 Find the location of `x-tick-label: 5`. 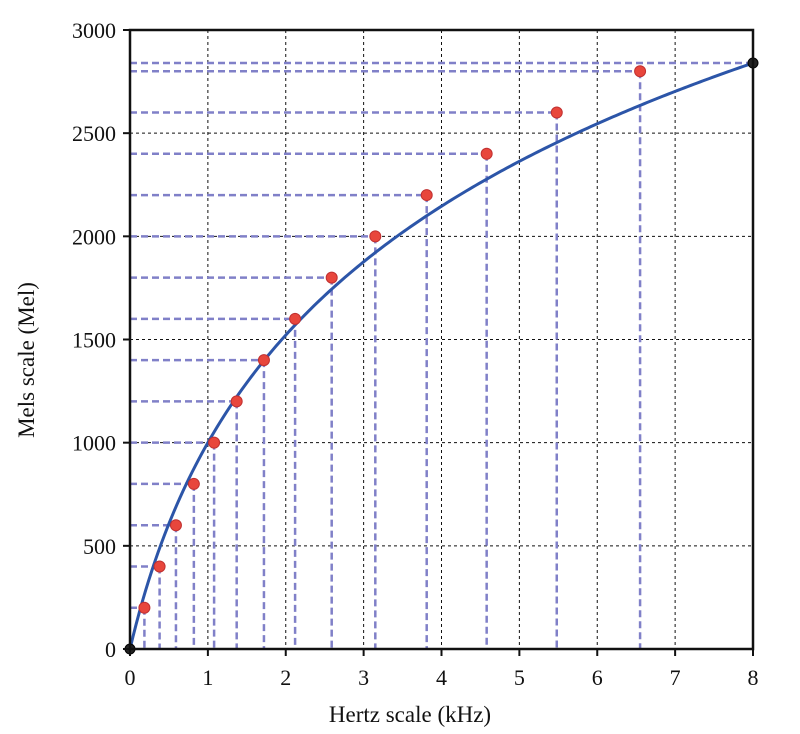

x-tick-label: 5 is located at coordinates (519, 677).